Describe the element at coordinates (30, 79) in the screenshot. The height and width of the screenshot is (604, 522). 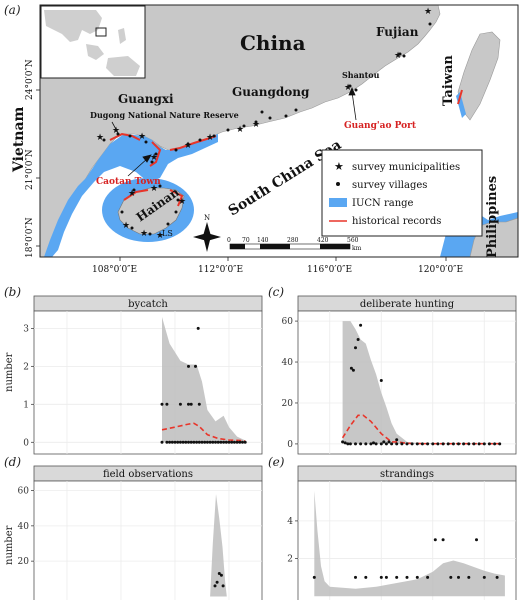
I see `svg-text: 24°0′0″N` at that location.